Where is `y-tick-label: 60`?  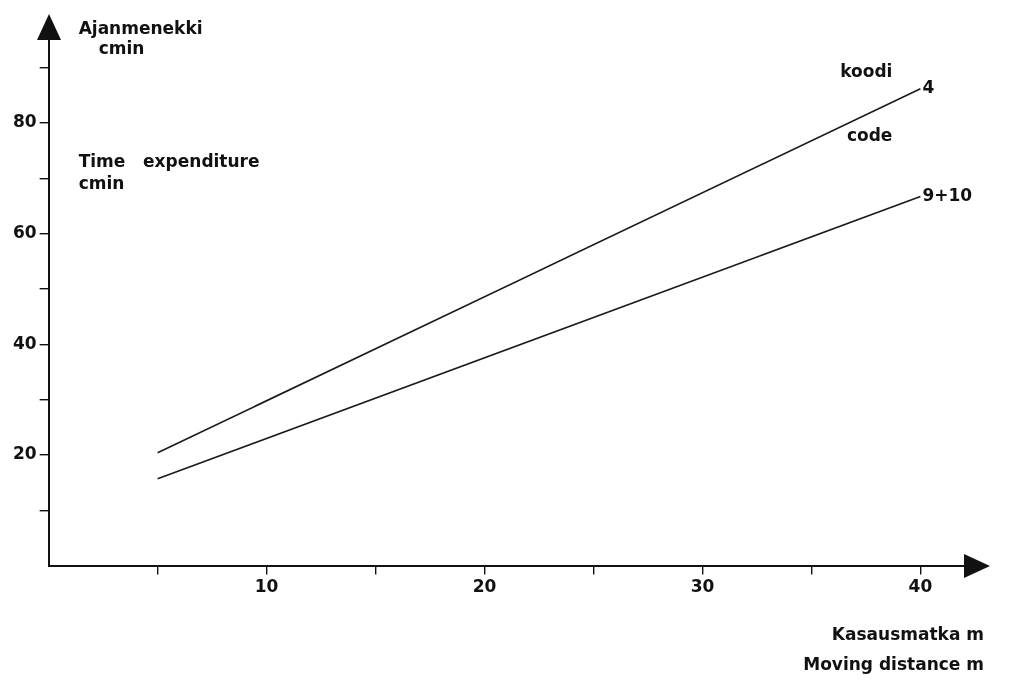 y-tick-label: 60 is located at coordinates (24, 232).